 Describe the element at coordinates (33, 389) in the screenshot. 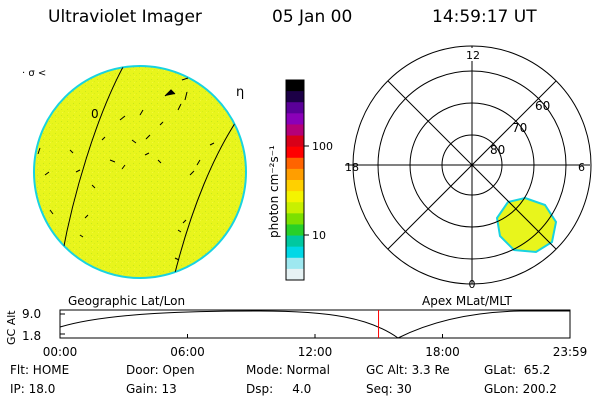

I see `info-ip: IP: 18.0` at that location.